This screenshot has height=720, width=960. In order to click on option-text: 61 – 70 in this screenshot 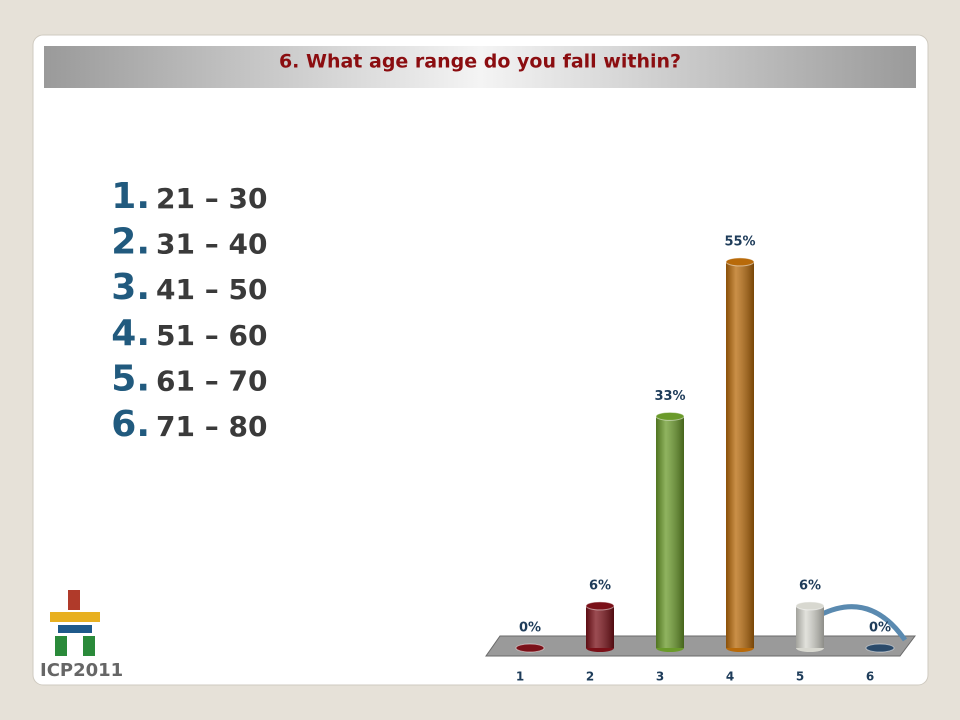, I will do `click(211, 380)`.